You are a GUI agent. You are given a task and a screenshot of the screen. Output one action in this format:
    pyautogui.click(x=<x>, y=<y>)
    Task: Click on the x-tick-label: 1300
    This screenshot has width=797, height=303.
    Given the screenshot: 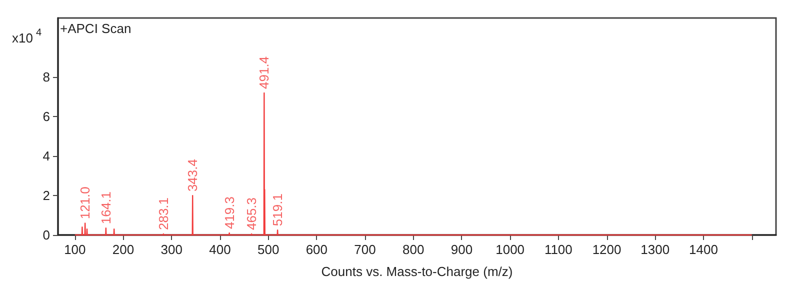 What is the action you would take?
    pyautogui.click(x=655, y=249)
    